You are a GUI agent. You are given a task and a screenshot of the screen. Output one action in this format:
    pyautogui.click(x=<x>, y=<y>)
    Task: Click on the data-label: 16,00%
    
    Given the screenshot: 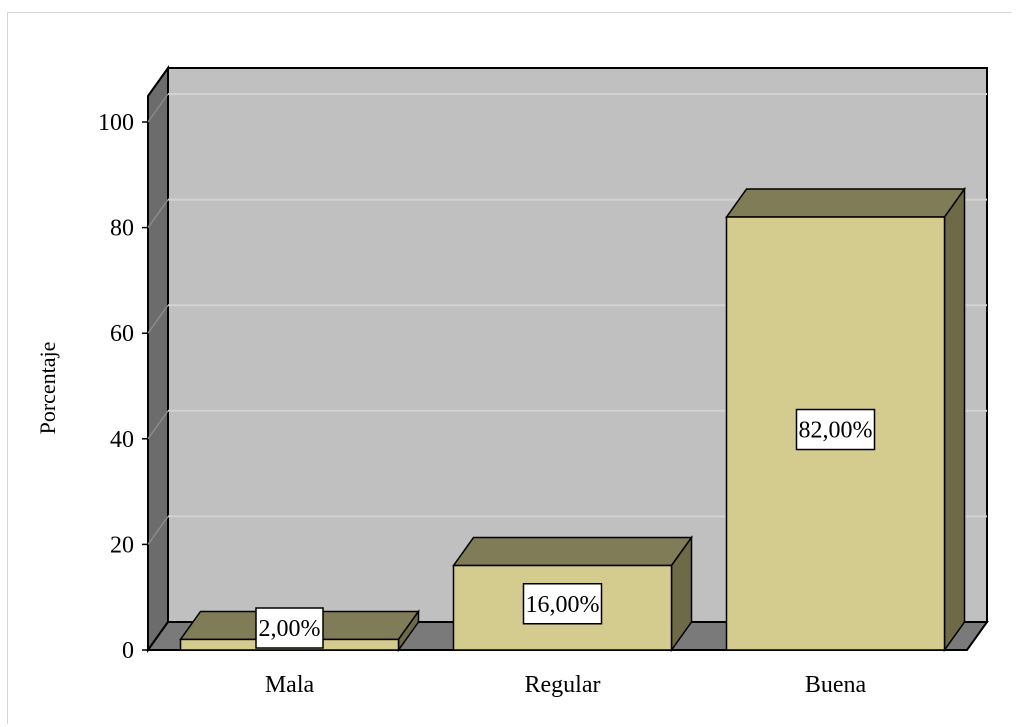 What is the action you would take?
    pyautogui.click(x=562, y=604)
    